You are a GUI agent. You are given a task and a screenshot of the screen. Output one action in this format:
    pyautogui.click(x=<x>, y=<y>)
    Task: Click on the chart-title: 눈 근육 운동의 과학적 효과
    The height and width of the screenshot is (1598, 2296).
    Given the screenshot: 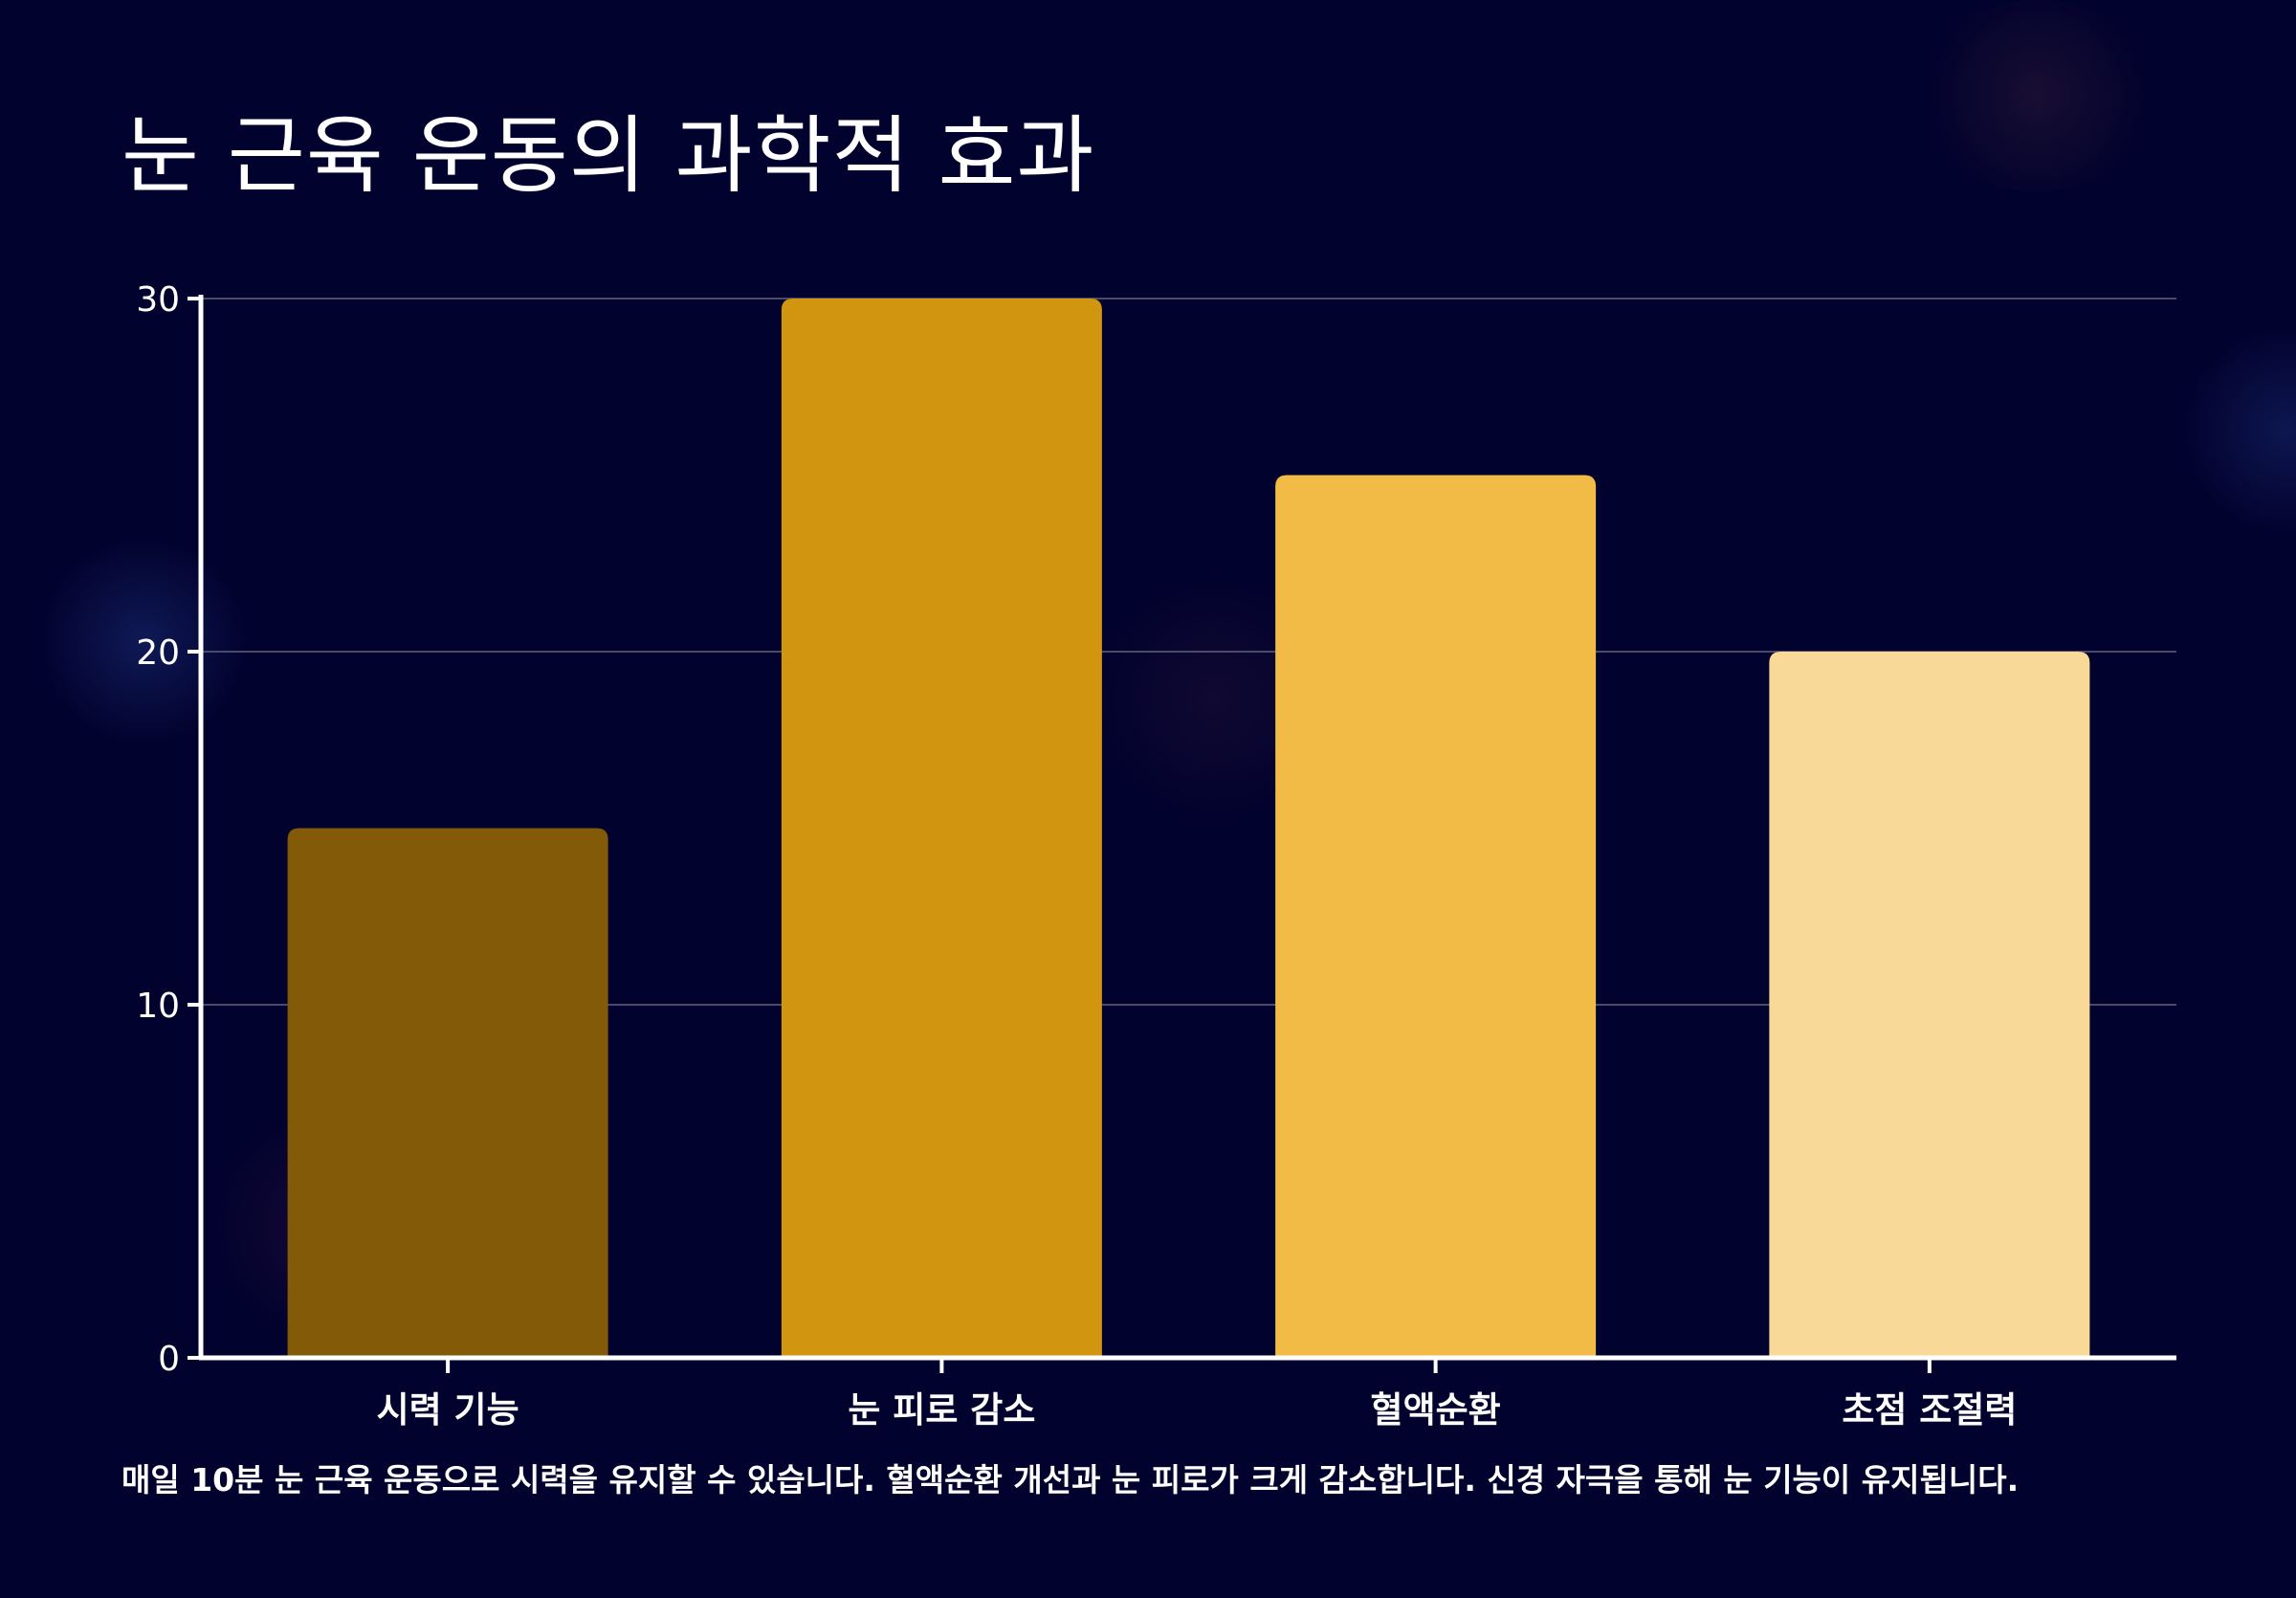 What is the action you would take?
    pyautogui.click(x=608, y=155)
    